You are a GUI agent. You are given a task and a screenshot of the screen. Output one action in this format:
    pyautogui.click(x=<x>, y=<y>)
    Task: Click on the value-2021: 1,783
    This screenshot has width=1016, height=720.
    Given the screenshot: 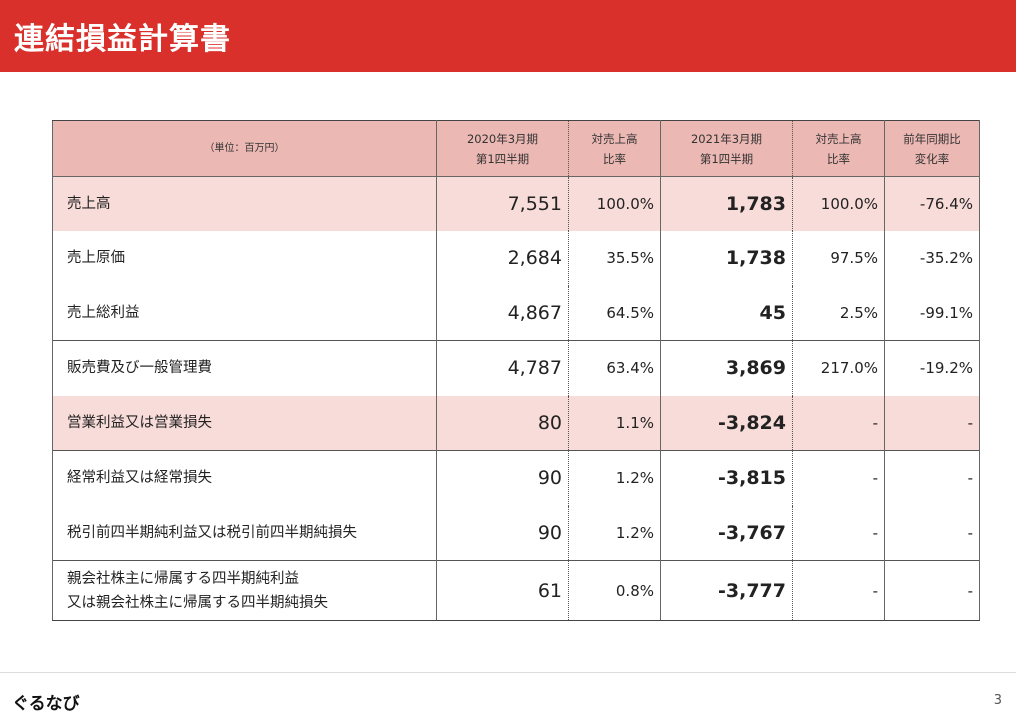 What is the action you would take?
    pyautogui.click(x=726, y=203)
    